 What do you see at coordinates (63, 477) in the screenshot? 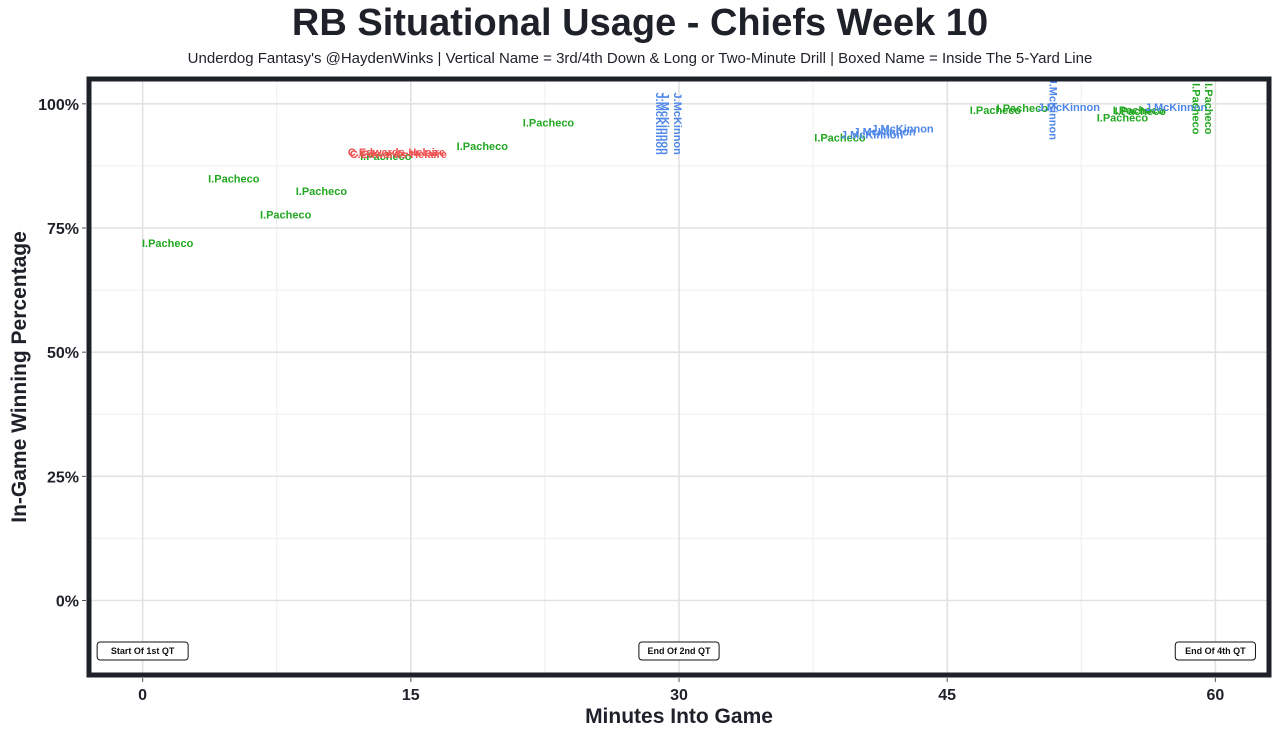
I see `y-tick-label: 25%` at bounding box center [63, 477].